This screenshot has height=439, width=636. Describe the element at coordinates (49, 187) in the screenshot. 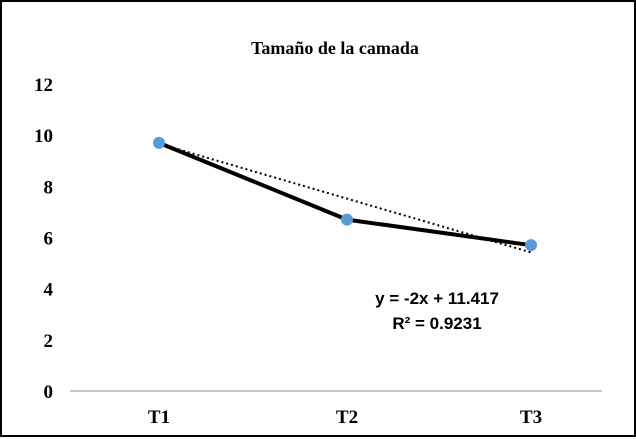

I see `y-tick-label: 8` at that location.